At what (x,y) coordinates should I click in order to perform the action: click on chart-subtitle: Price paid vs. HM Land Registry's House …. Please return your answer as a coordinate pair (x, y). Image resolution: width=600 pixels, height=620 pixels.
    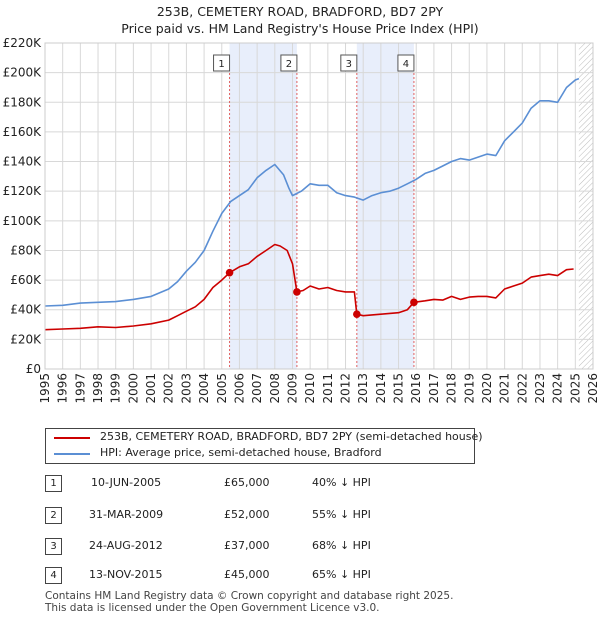
    Looking at the image, I should click on (300, 28).